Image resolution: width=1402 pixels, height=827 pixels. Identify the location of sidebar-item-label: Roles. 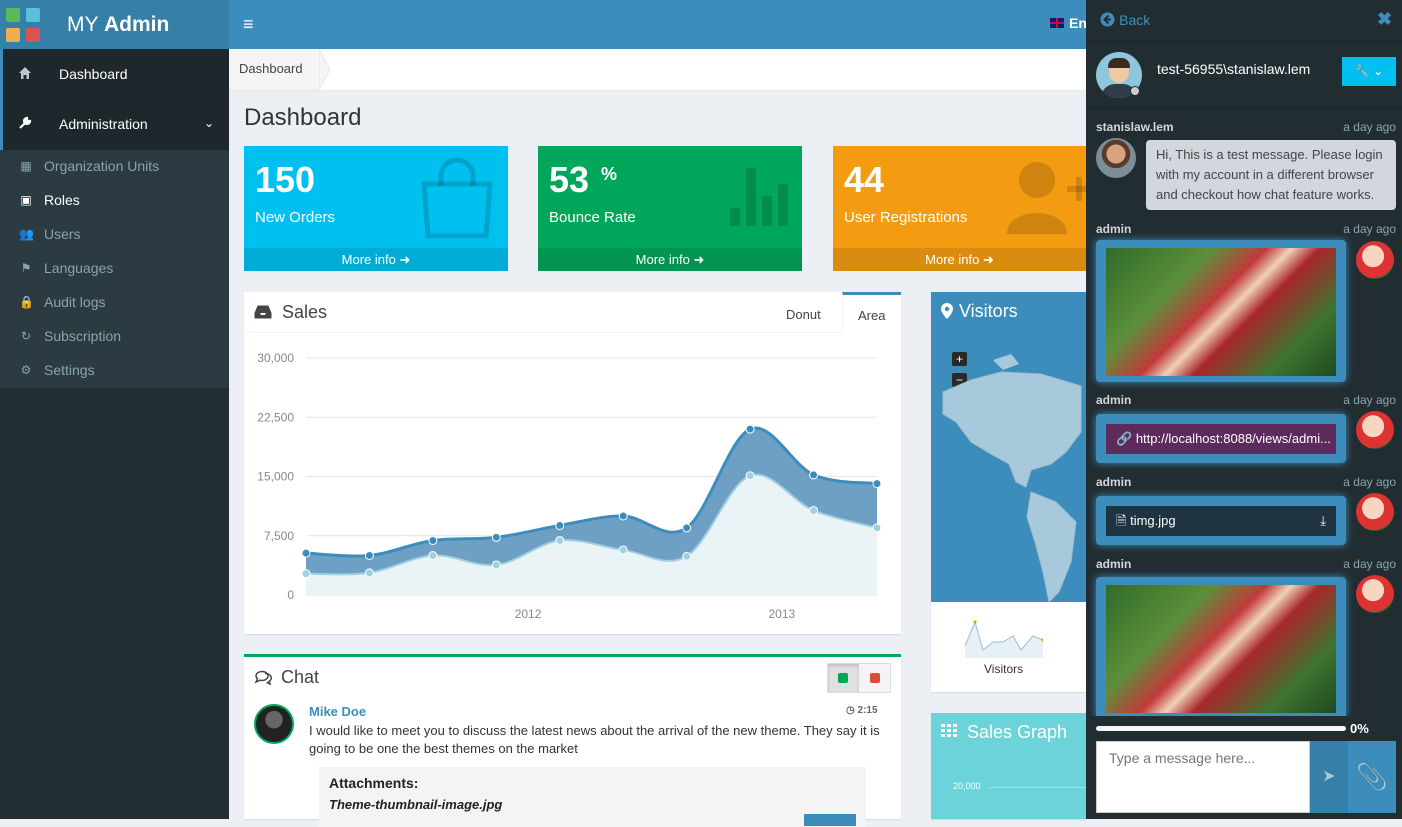
(62, 200).